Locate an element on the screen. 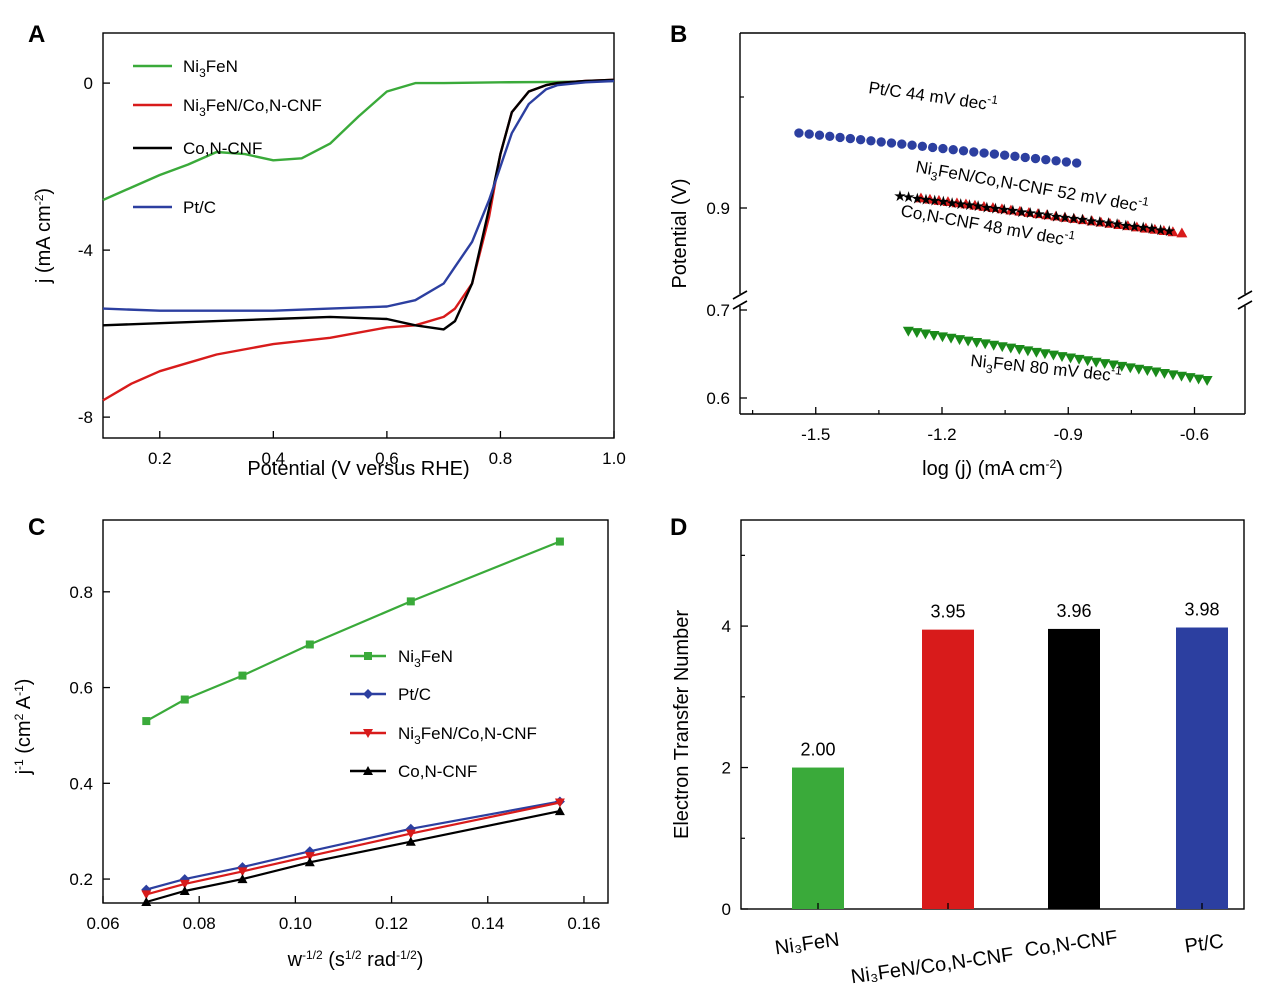  legend-label-part: FeN/Co,N-CNF is located at coordinates (479, 733).